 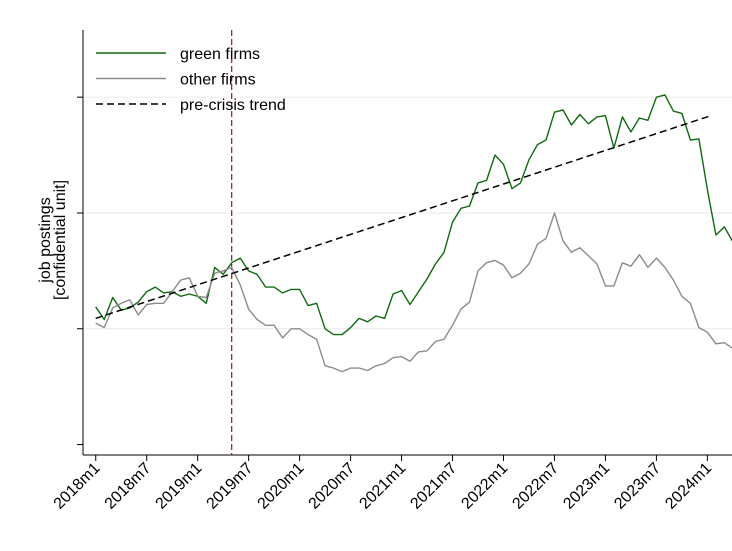 What do you see at coordinates (60, 240) in the screenshot?
I see `y-axis-title-line: [confidential unit]` at bounding box center [60, 240].